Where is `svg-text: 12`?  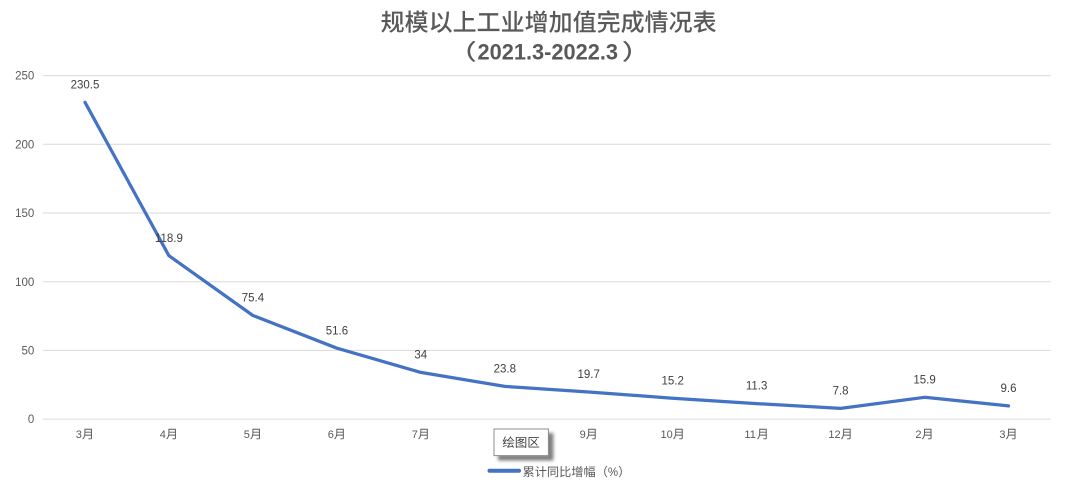
svg-text: 12 is located at coordinates (834, 435).